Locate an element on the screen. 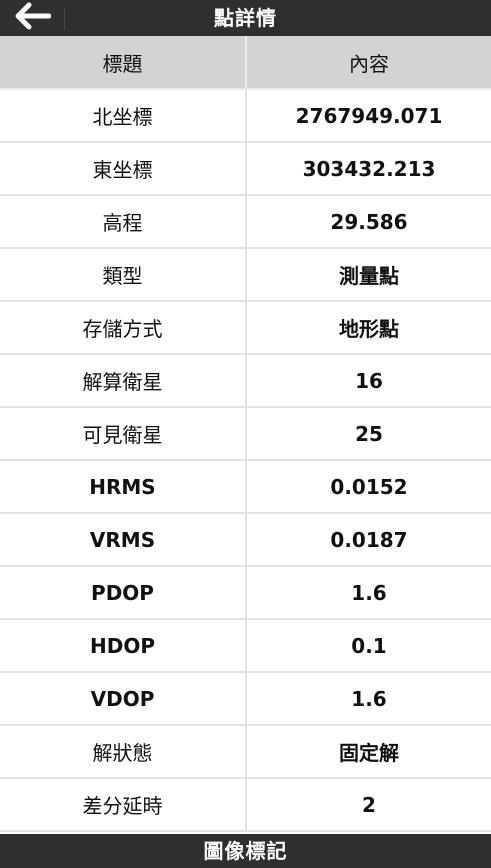 This screenshot has height=868, width=491. row-value: 0.1 is located at coordinates (369, 645).